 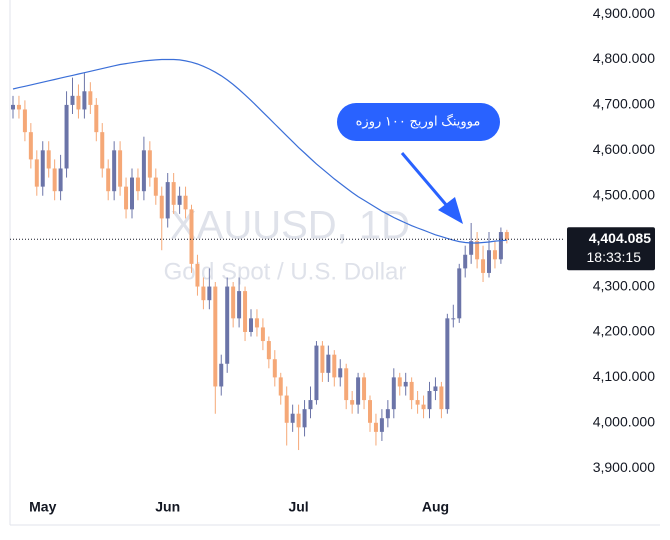 I want to click on x-tick-label: Jul, so click(x=298, y=507).